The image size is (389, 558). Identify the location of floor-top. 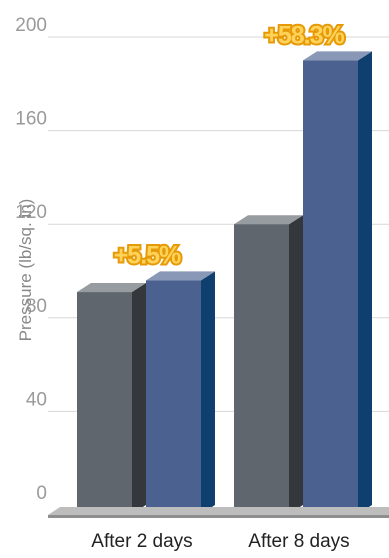
(218, 511).